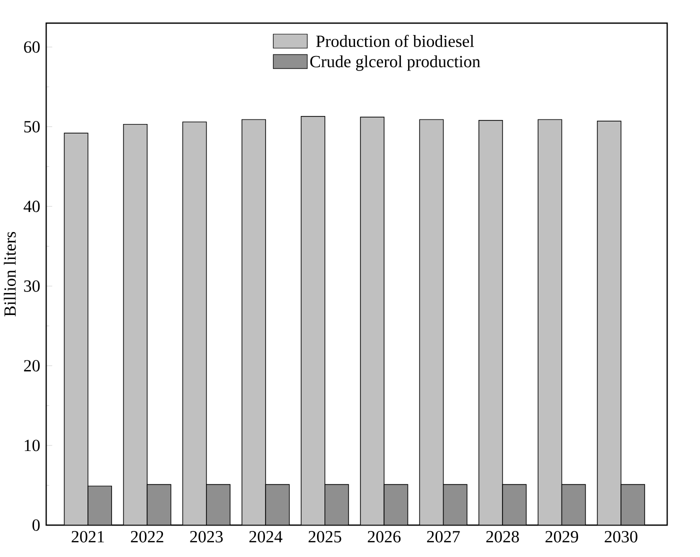 This screenshot has width=700, height=557. I want to click on y-tick-label: 10, so click(32, 446).